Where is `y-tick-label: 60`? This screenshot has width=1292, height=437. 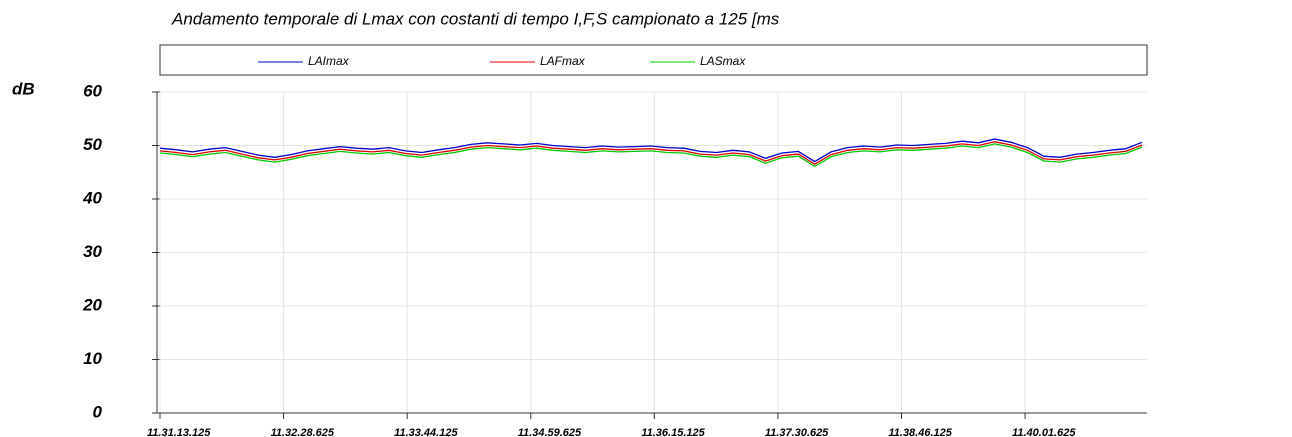 y-tick-label: 60 is located at coordinates (92, 90).